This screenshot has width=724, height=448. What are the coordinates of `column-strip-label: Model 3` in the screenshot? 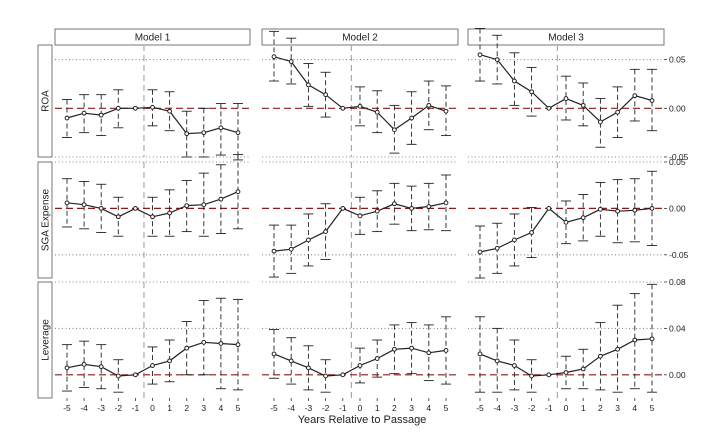 It's located at (566, 38).